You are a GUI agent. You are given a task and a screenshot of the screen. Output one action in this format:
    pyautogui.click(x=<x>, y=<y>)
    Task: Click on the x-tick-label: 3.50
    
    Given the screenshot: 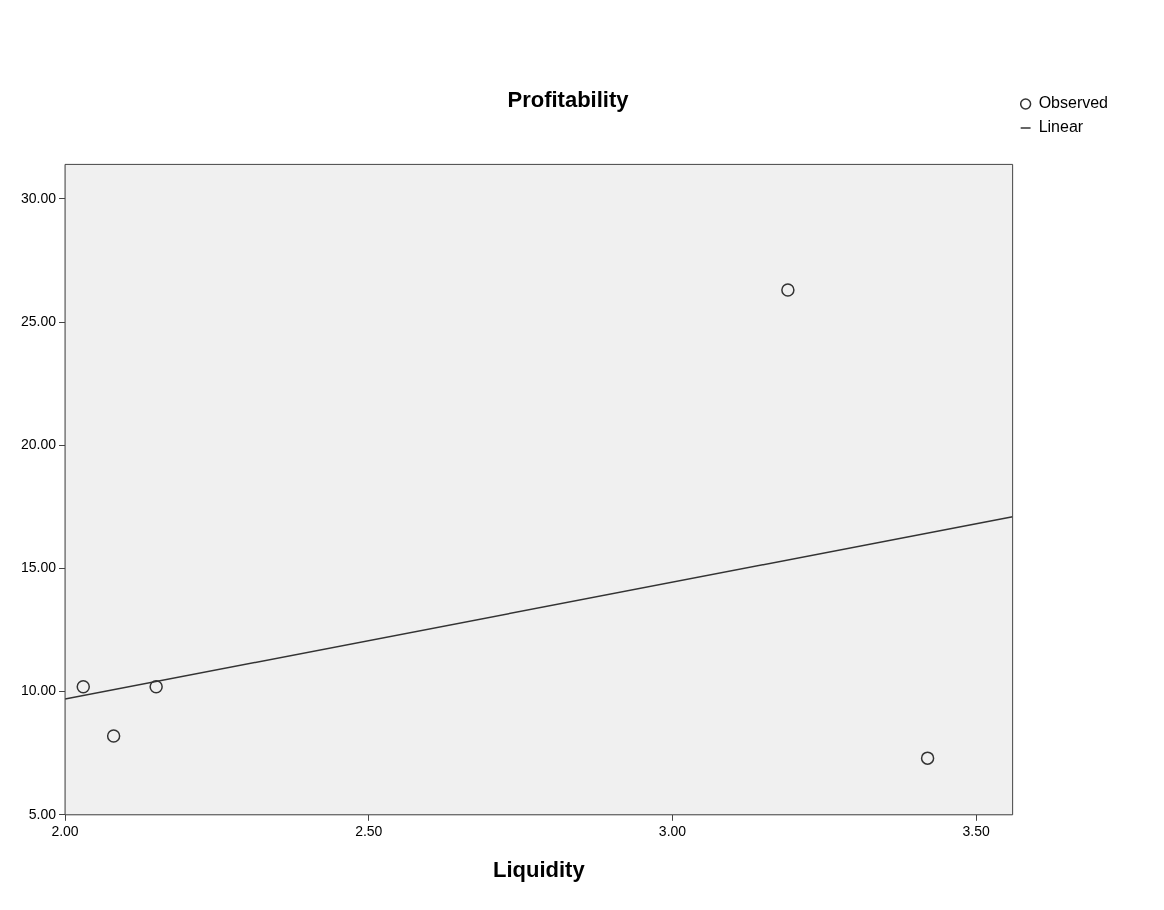 What is the action you would take?
    pyautogui.click(x=976, y=831)
    